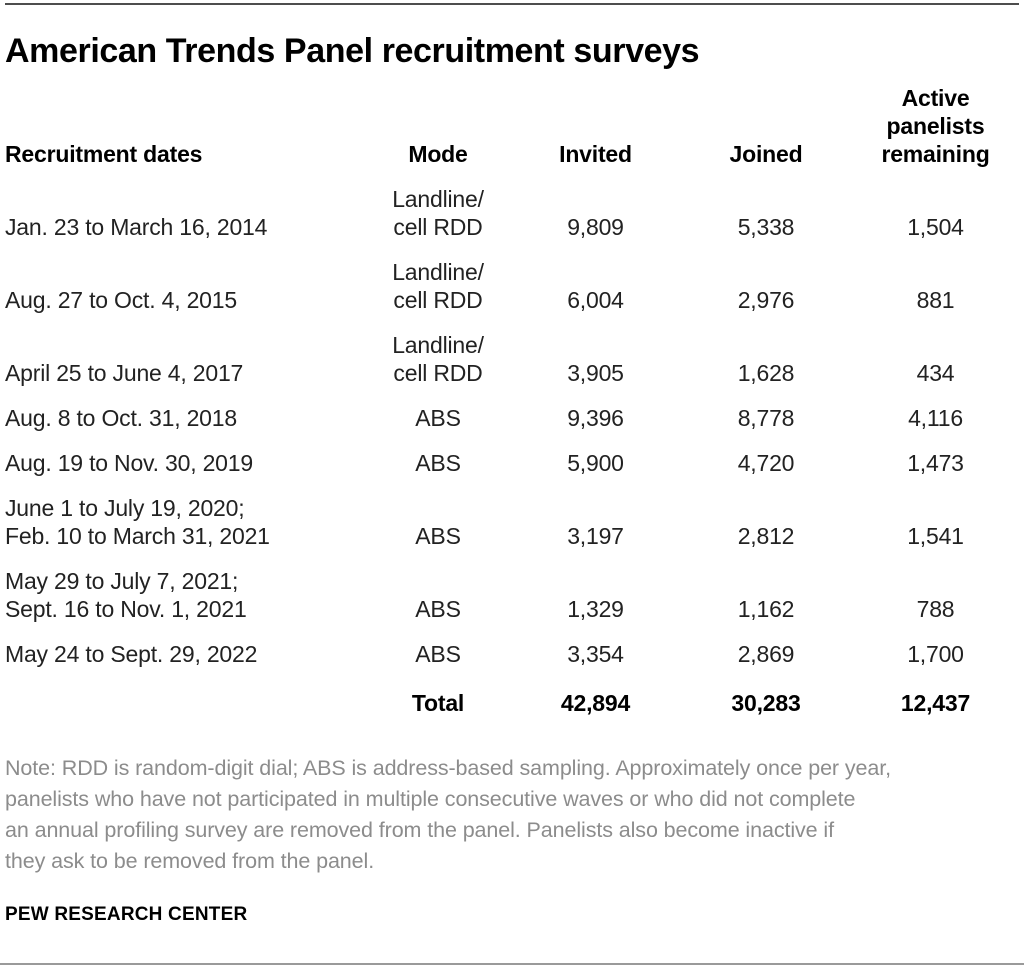 This screenshot has width=1024, height=969. What do you see at coordinates (121, 299) in the screenshot?
I see `cell-dates: Aug. 27 to Oct. 4, 2015` at bounding box center [121, 299].